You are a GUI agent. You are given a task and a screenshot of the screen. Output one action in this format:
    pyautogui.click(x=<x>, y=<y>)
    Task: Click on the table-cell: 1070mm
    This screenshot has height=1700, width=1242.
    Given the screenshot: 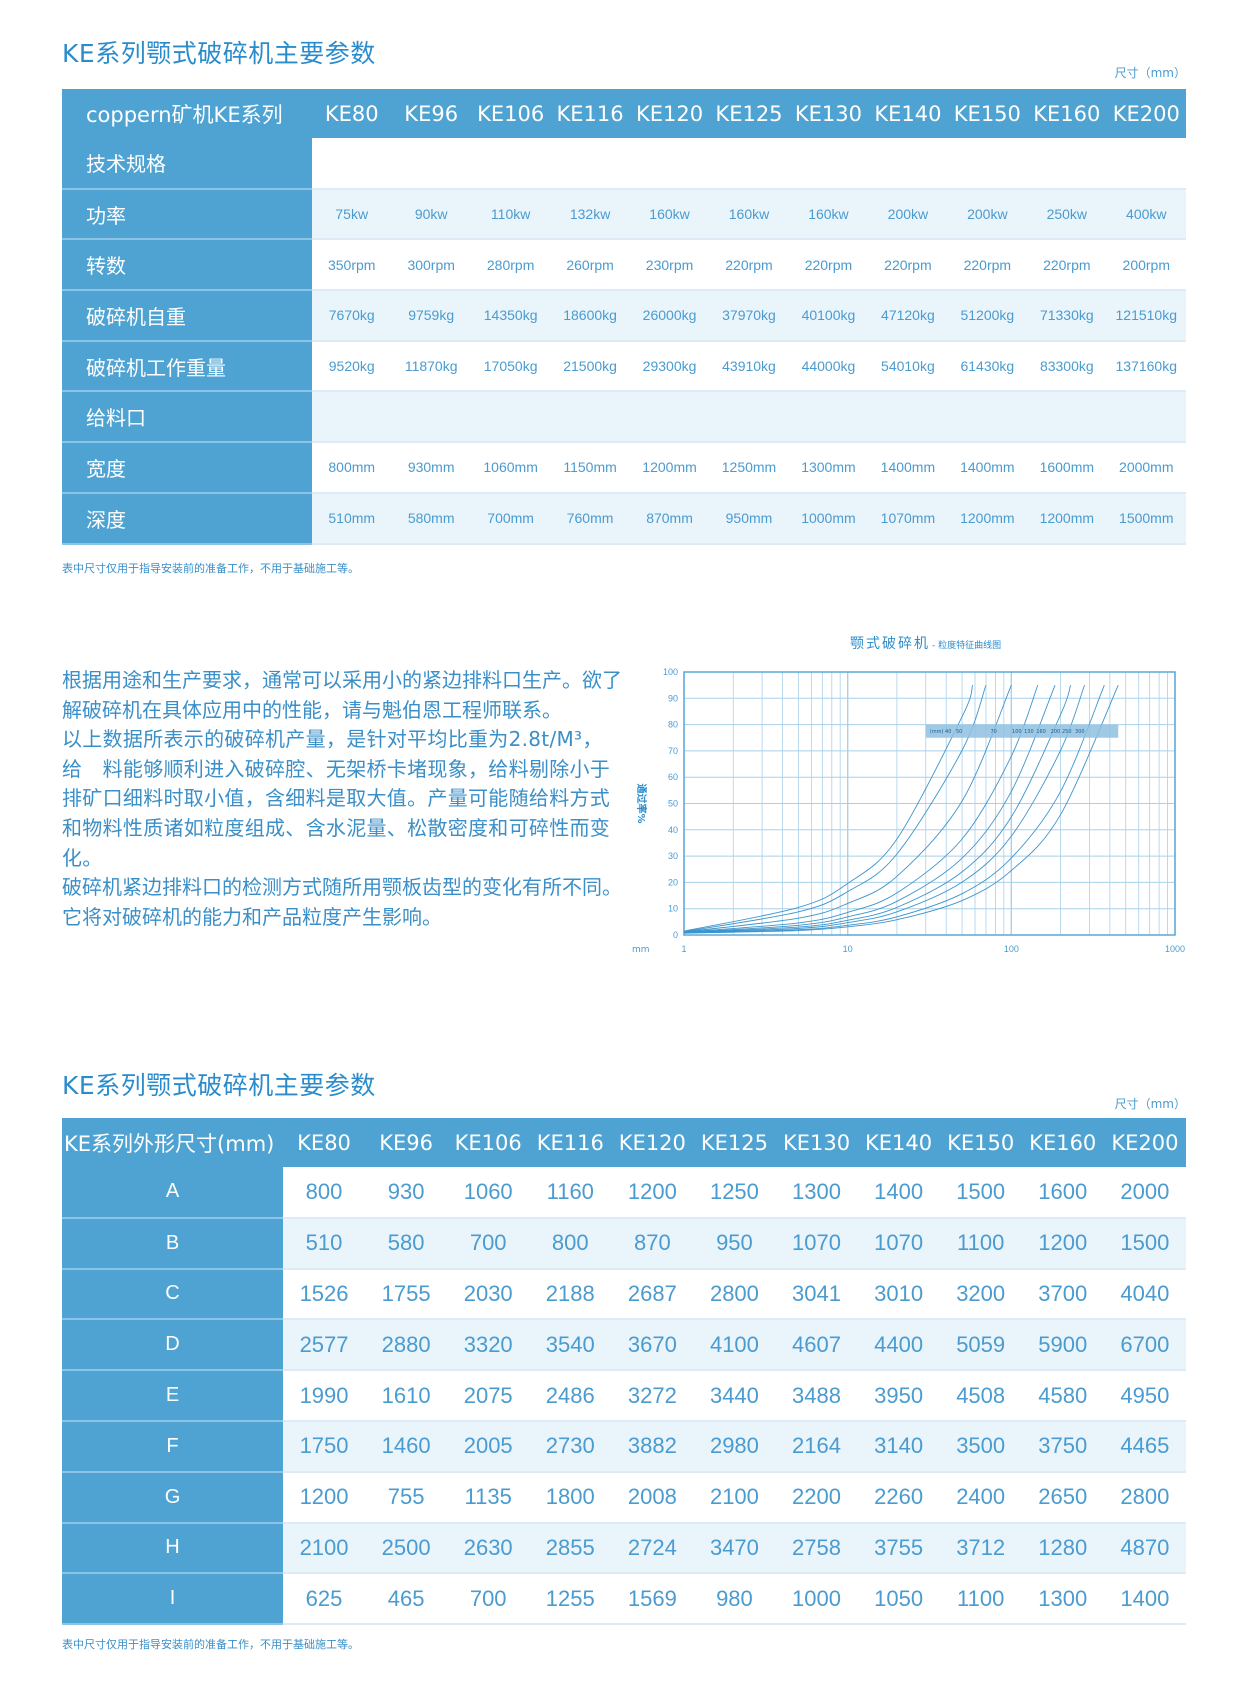 What is the action you would take?
    pyautogui.click(x=908, y=518)
    